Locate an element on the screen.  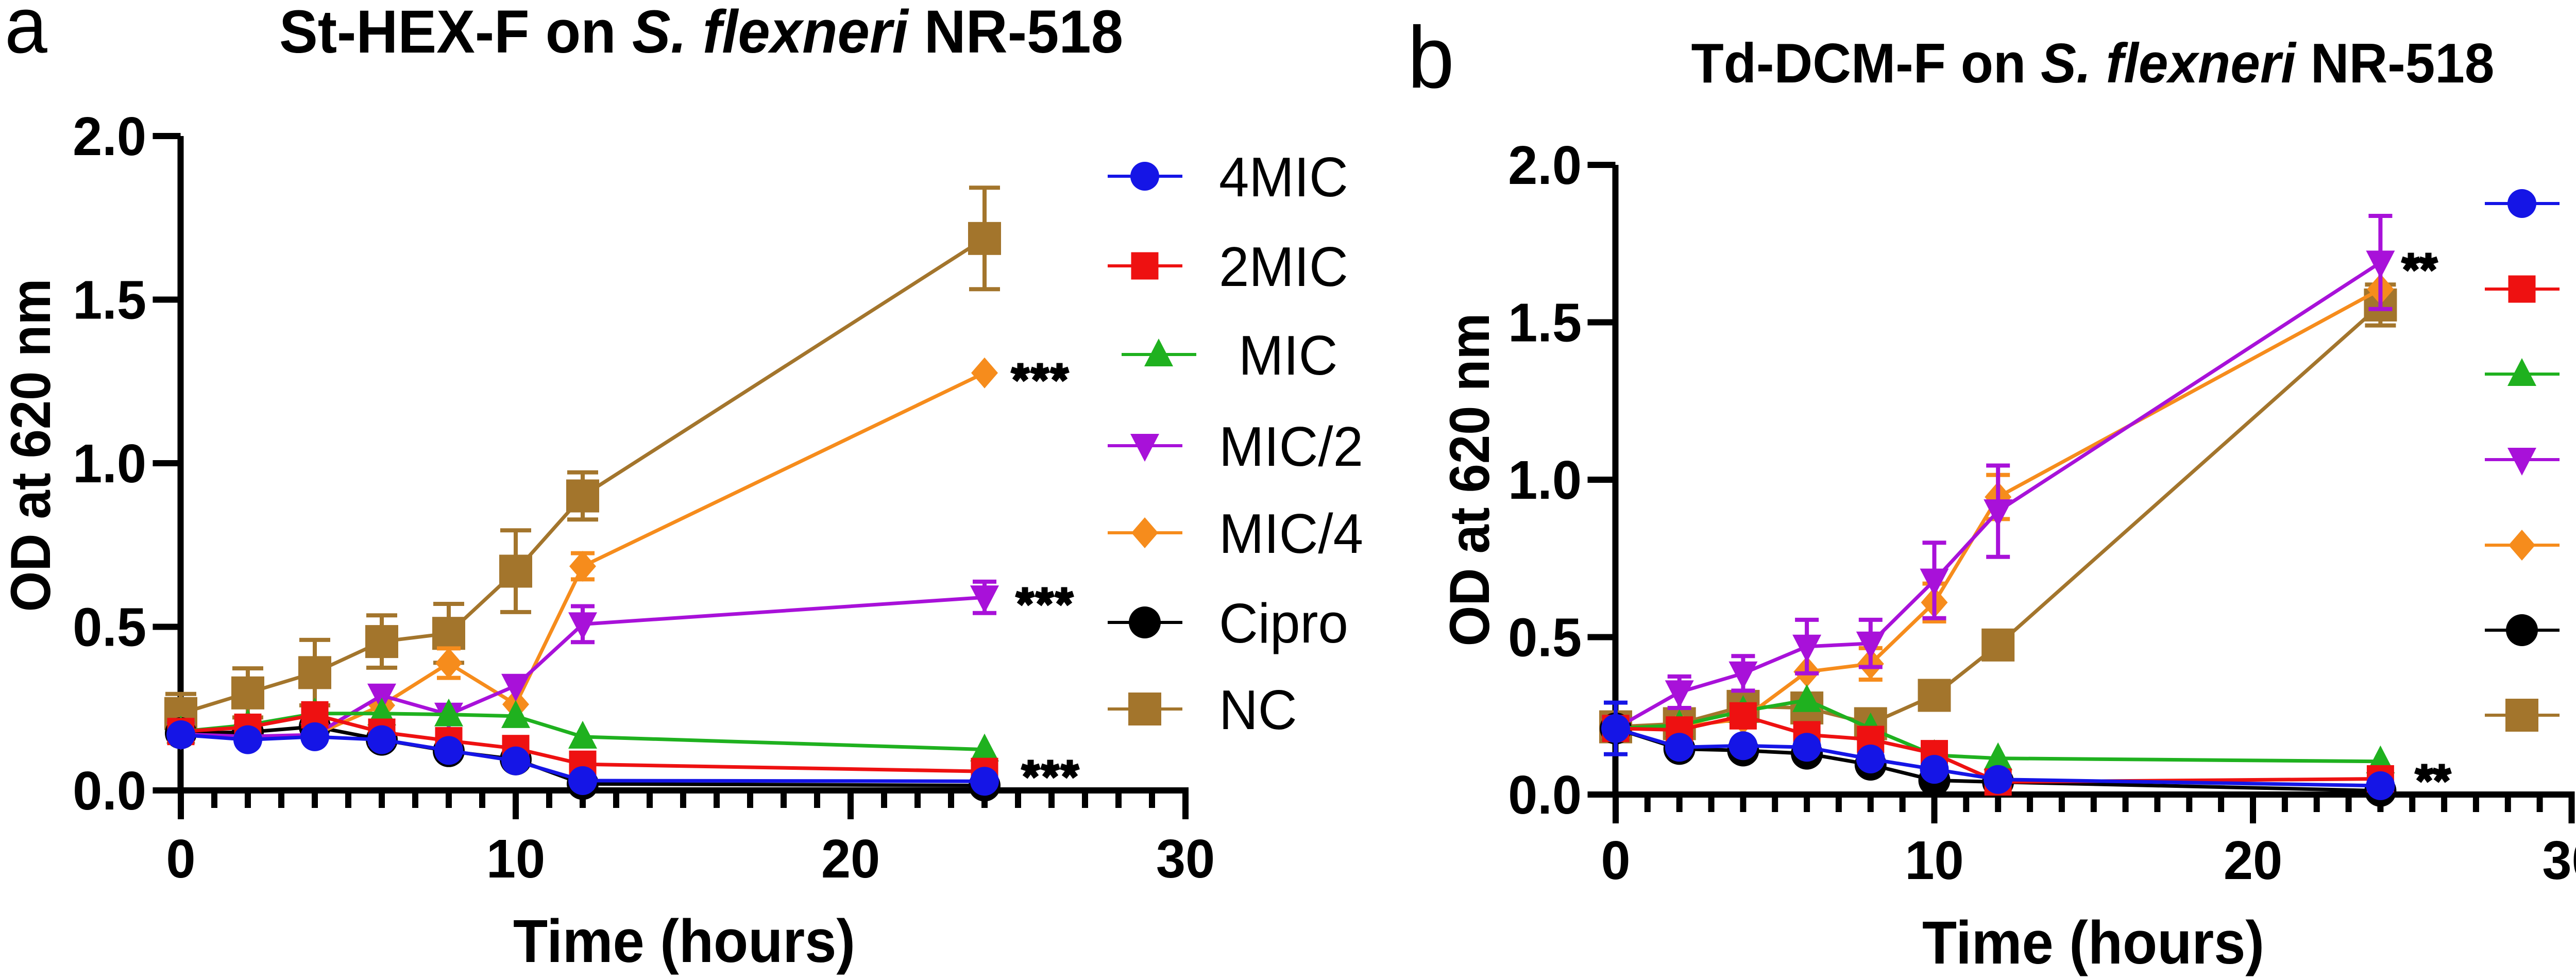
svg-text: NC is located at coordinates (1258, 710).